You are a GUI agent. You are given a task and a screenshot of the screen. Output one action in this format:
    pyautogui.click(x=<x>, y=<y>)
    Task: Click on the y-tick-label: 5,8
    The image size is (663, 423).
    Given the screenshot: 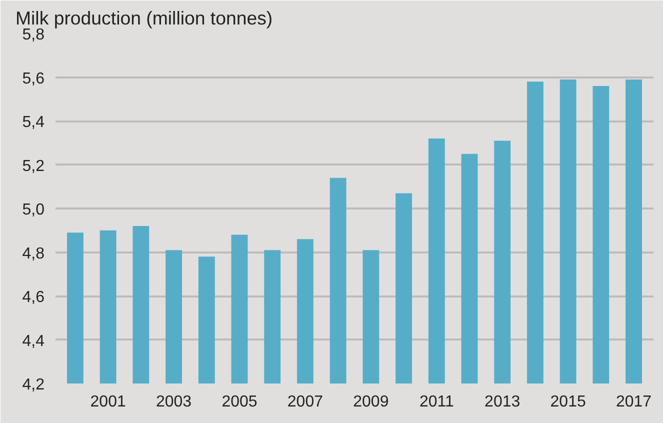 What is the action you would take?
    pyautogui.click(x=33, y=35)
    